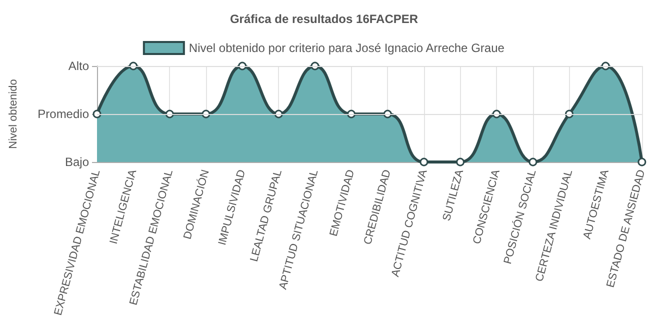 The height and width of the screenshot is (324, 648). I want to click on category-label: Promedio, so click(63, 114).